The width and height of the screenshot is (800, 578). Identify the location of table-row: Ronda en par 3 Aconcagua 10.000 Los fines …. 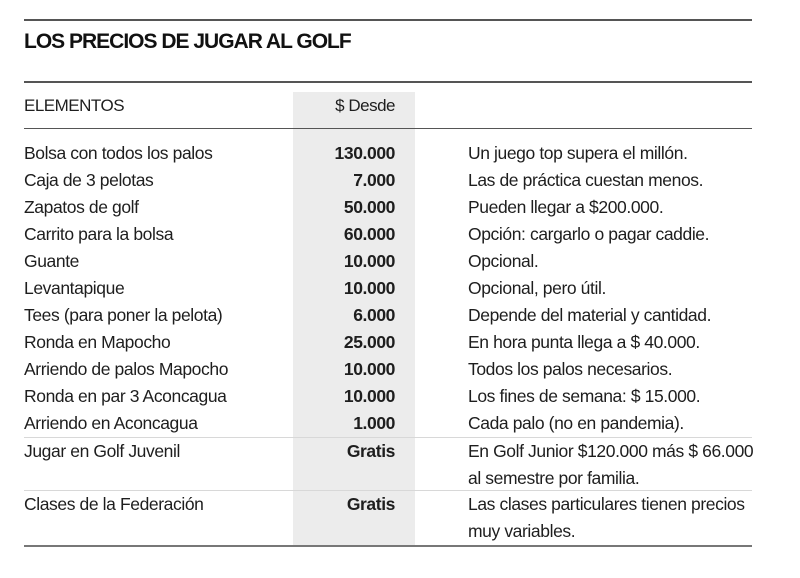
(388, 396).